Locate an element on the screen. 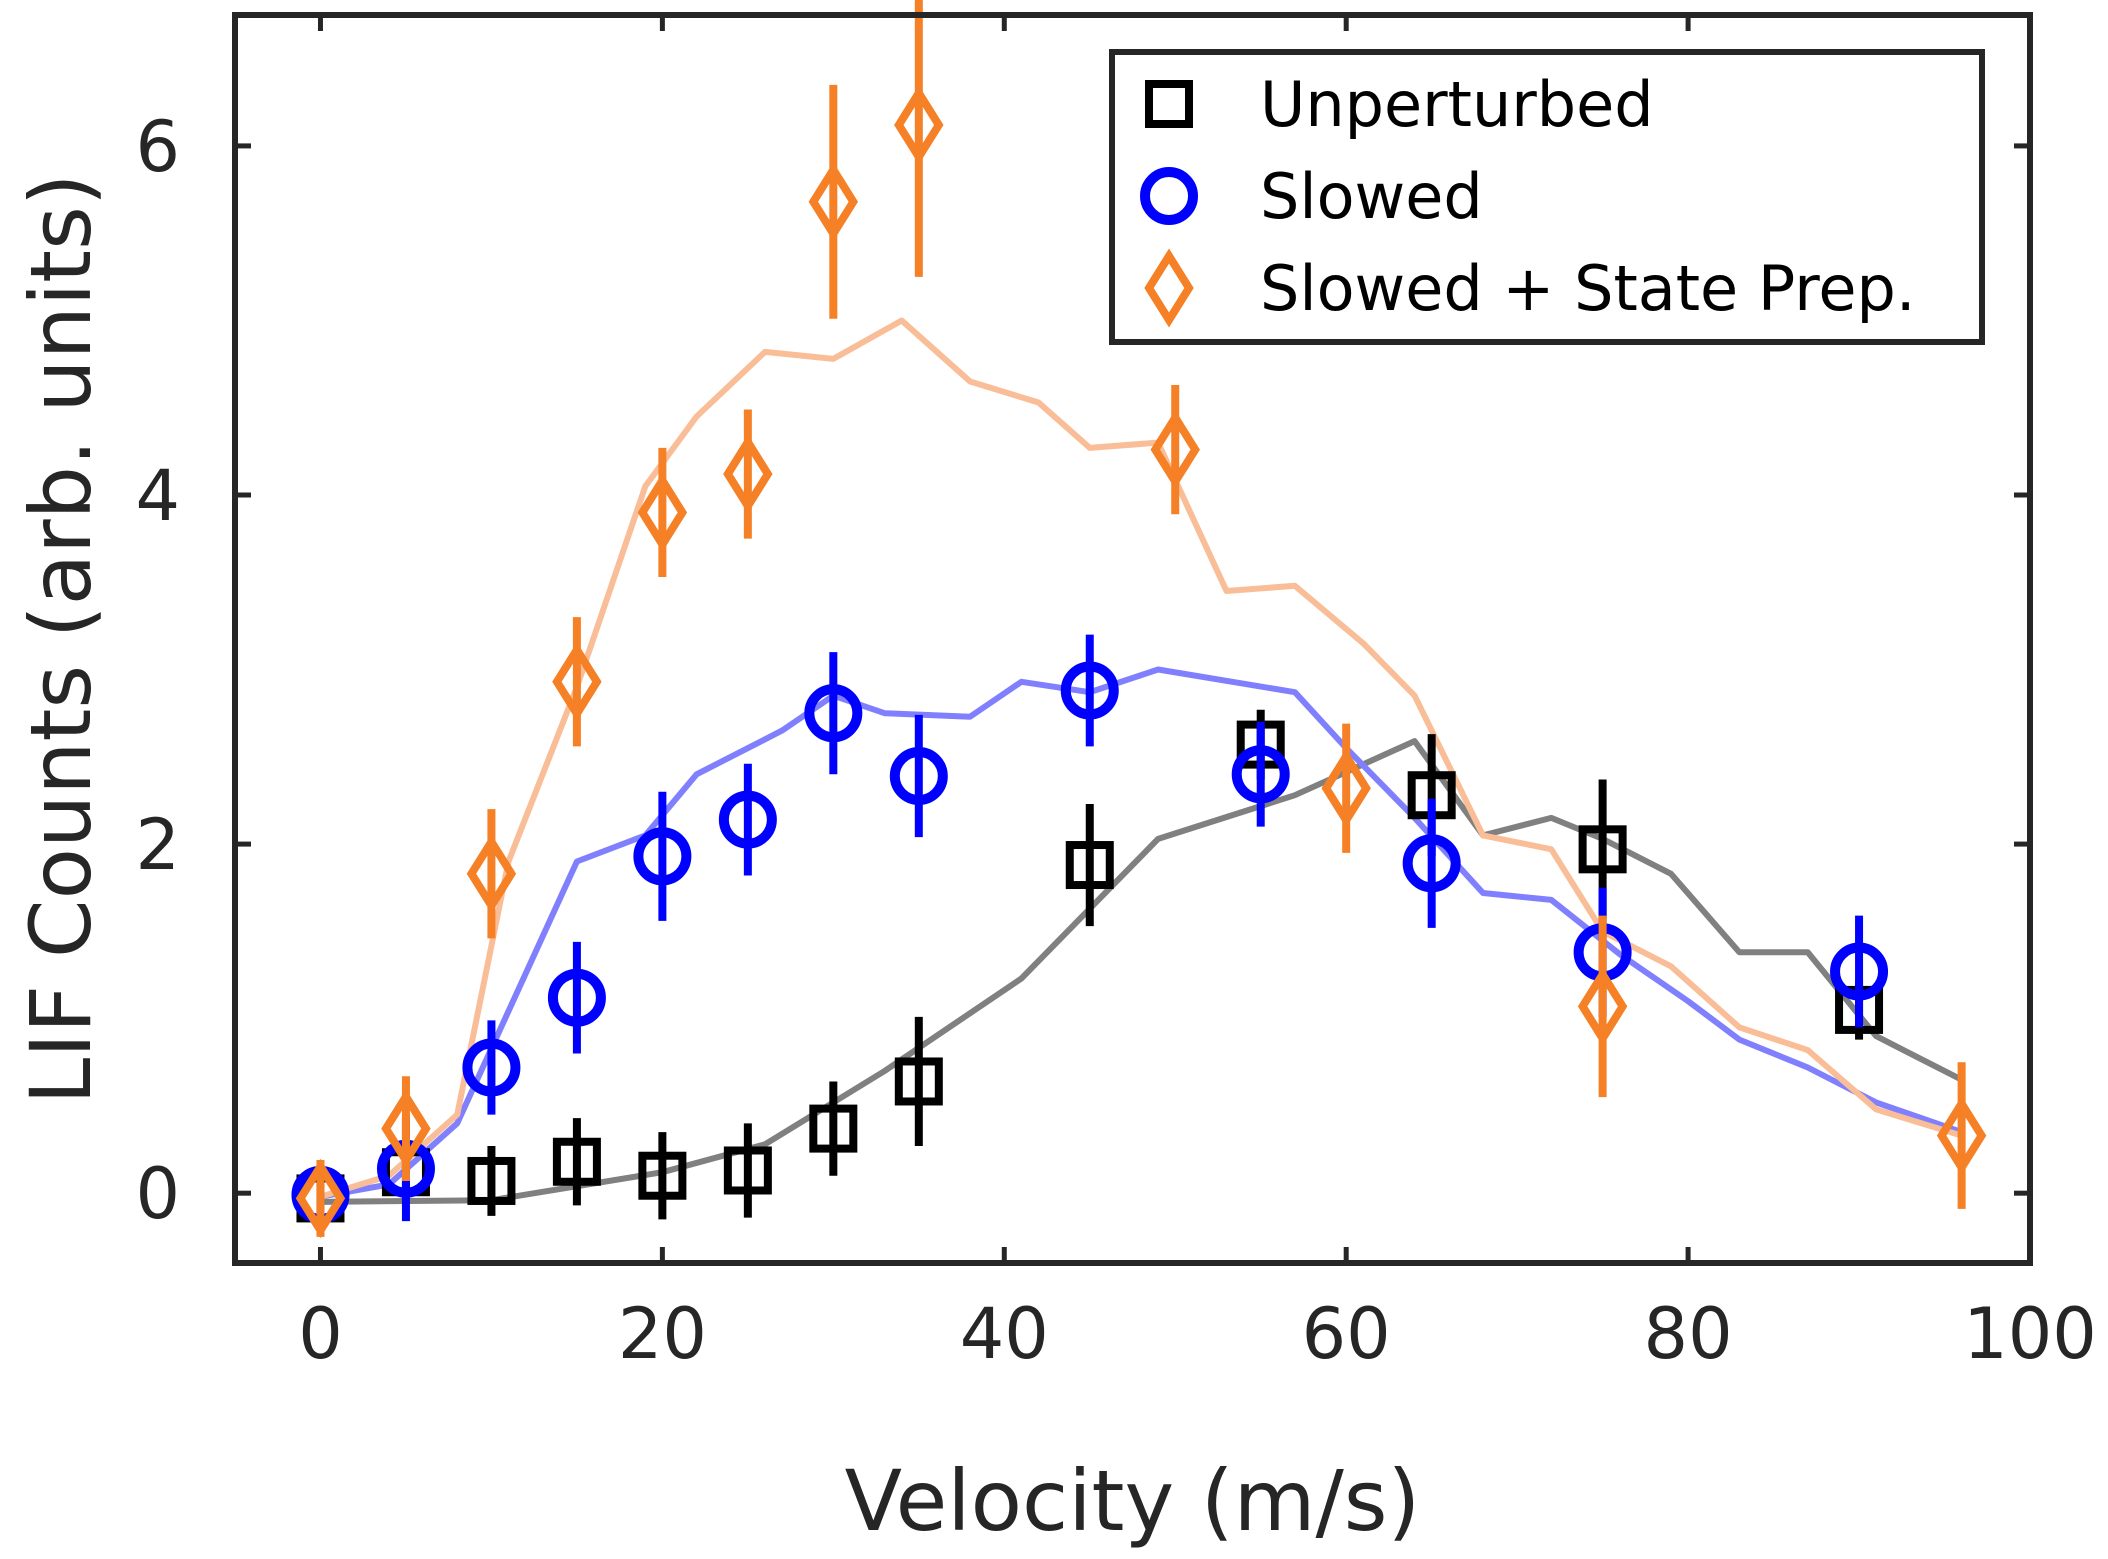 This screenshot has width=2108, height=1559. legend: Unperturbed Slowed Slowed + State Prep. is located at coordinates (1547, 197).